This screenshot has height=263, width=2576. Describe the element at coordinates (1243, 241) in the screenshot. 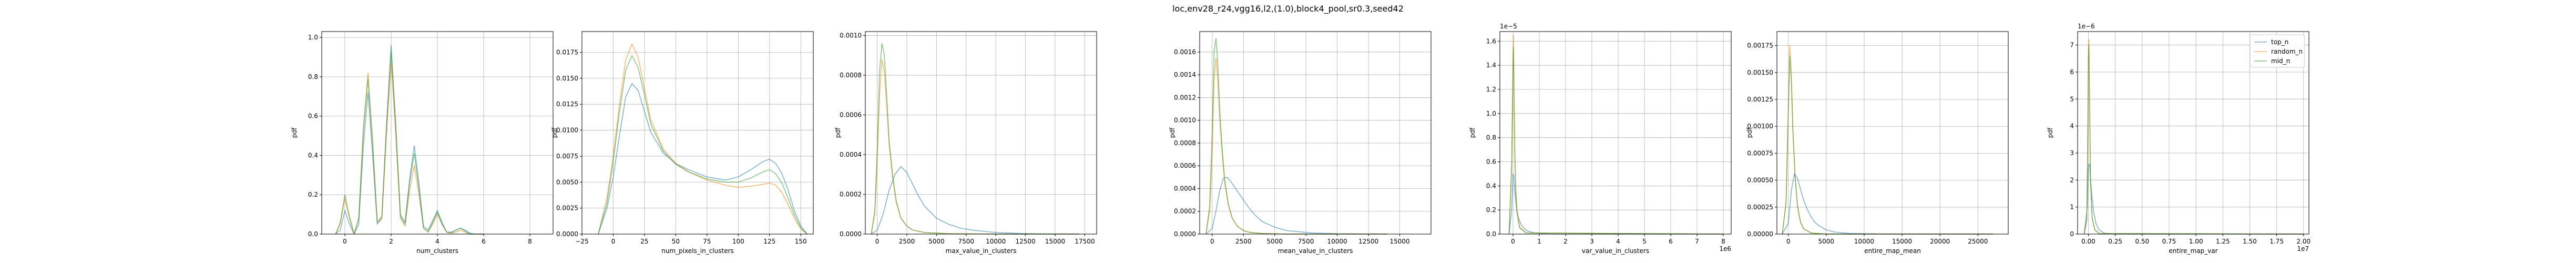

I see `x-tick-label: 2500` at that location.